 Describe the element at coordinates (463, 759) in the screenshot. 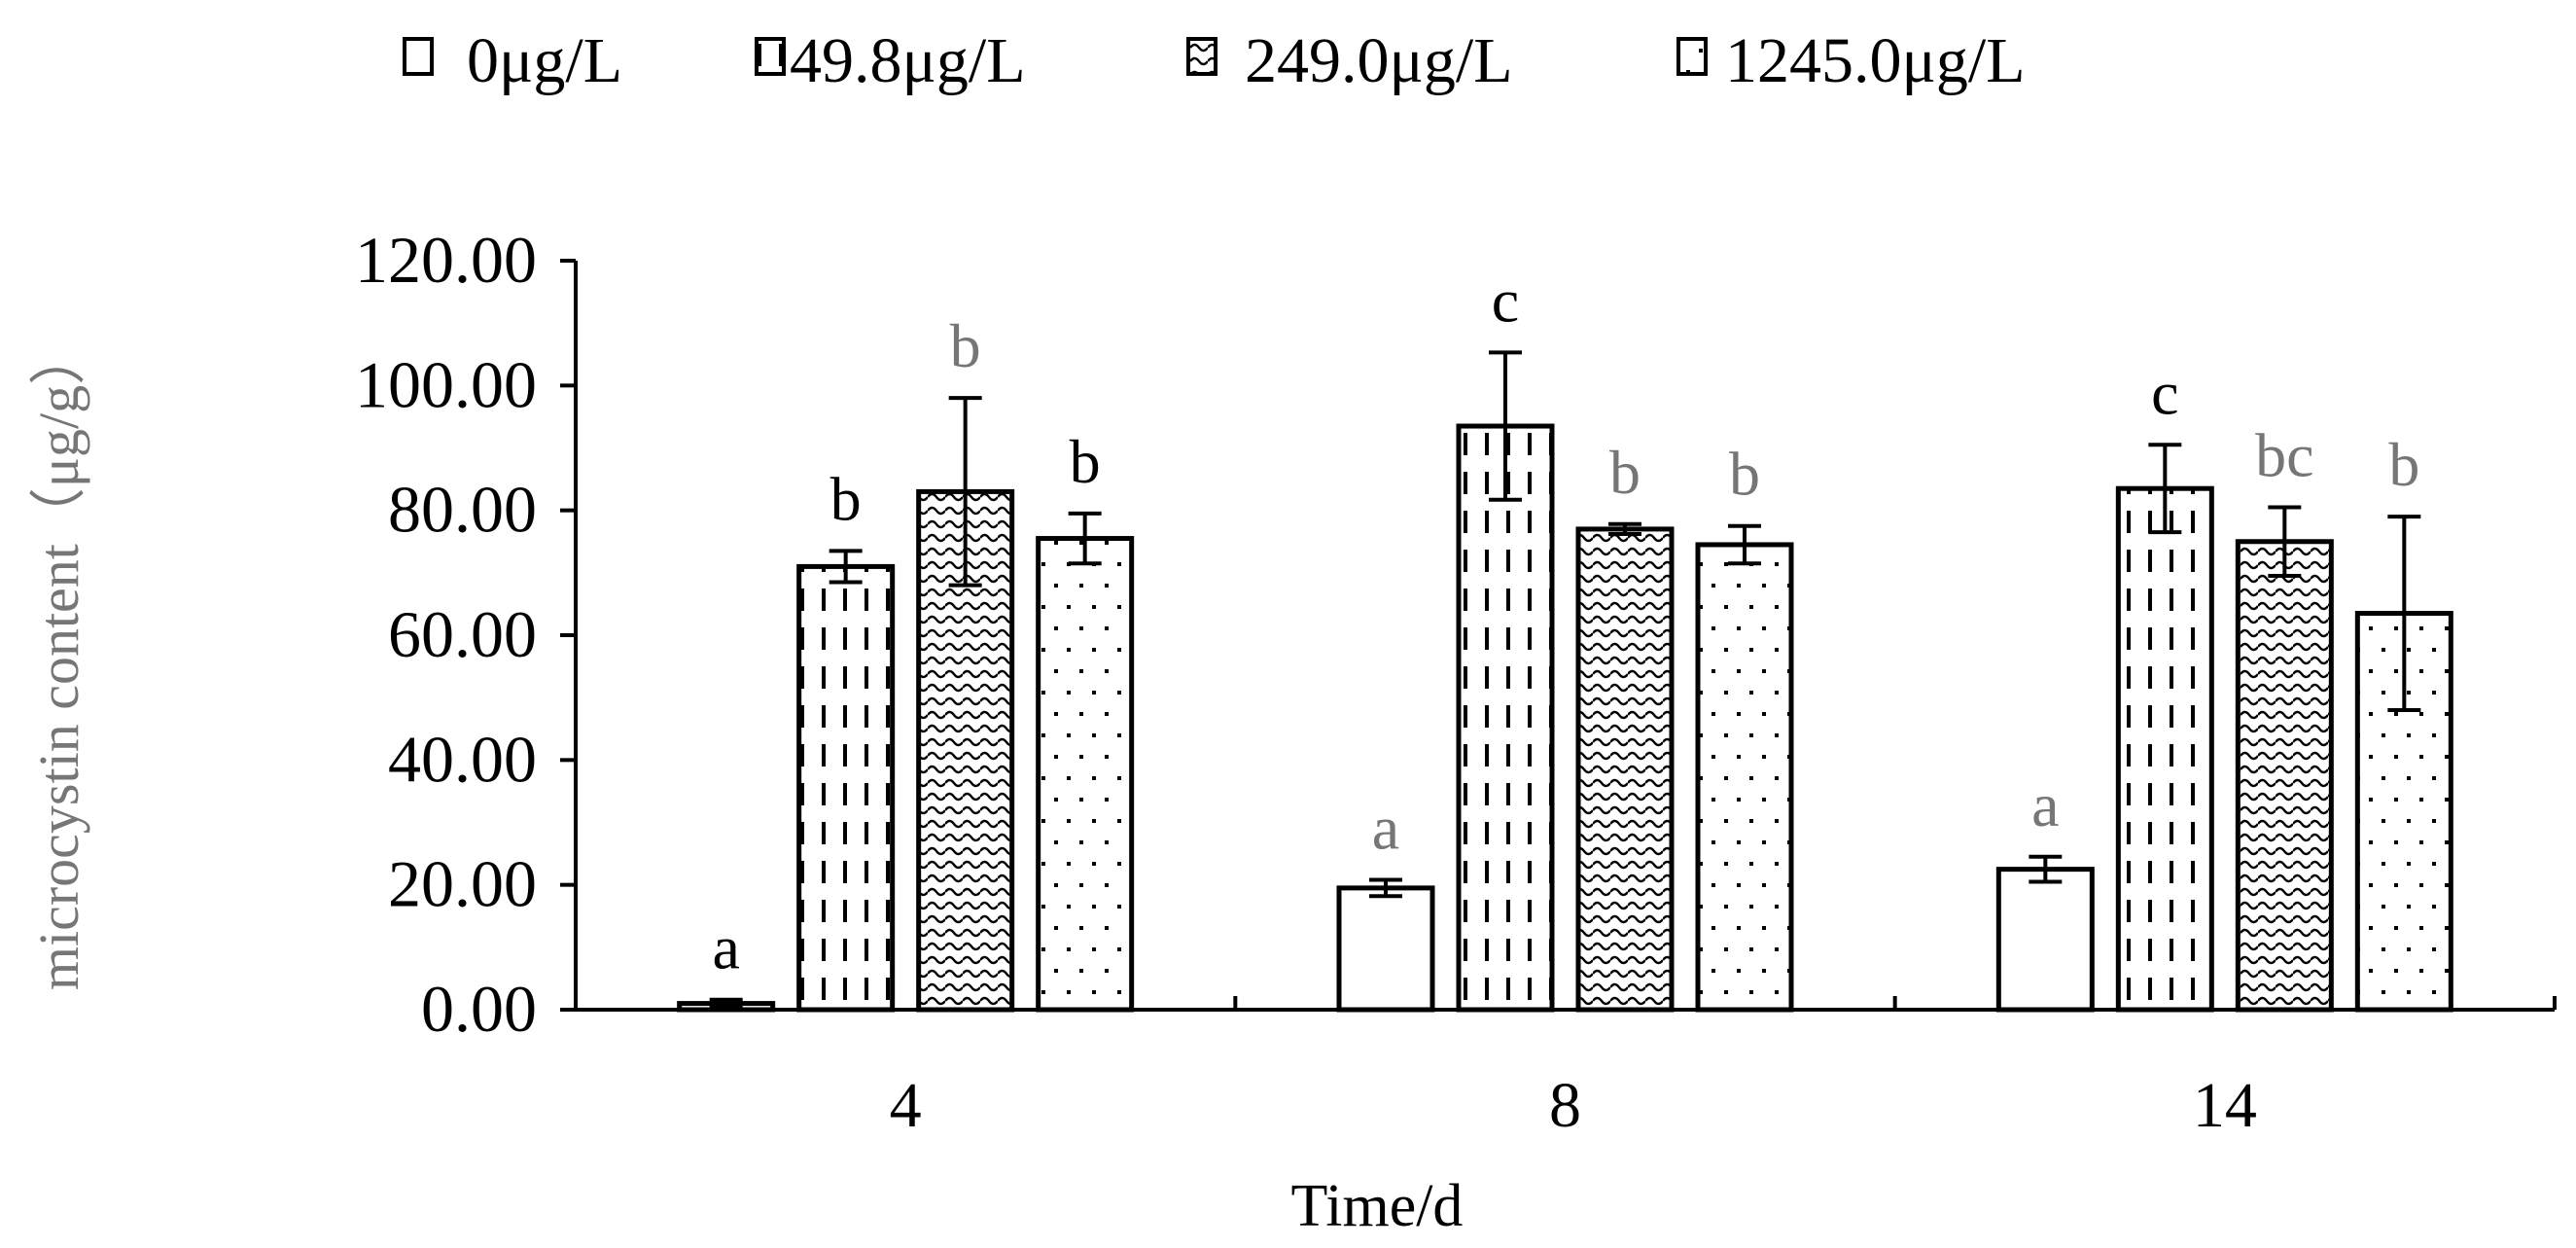

I see `y-tick-label: 40.00` at that location.